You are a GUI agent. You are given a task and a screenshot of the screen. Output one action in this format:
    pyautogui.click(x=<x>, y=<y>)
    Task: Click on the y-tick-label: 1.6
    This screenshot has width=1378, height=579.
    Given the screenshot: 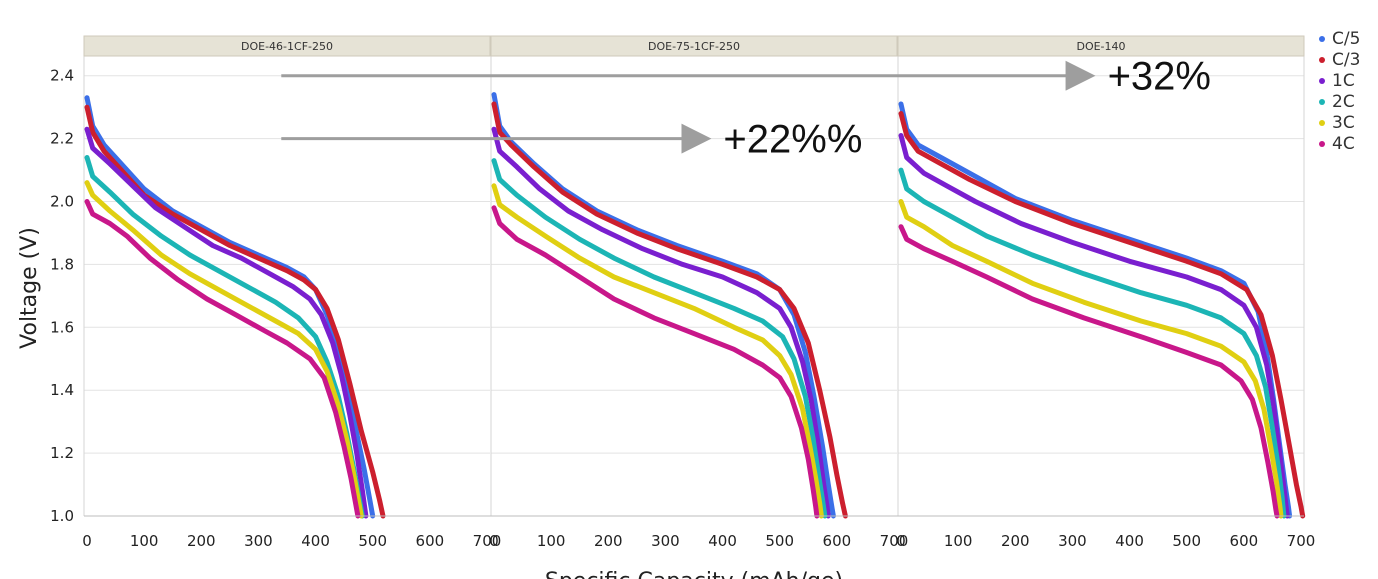 What is the action you would take?
    pyautogui.click(x=62, y=327)
    